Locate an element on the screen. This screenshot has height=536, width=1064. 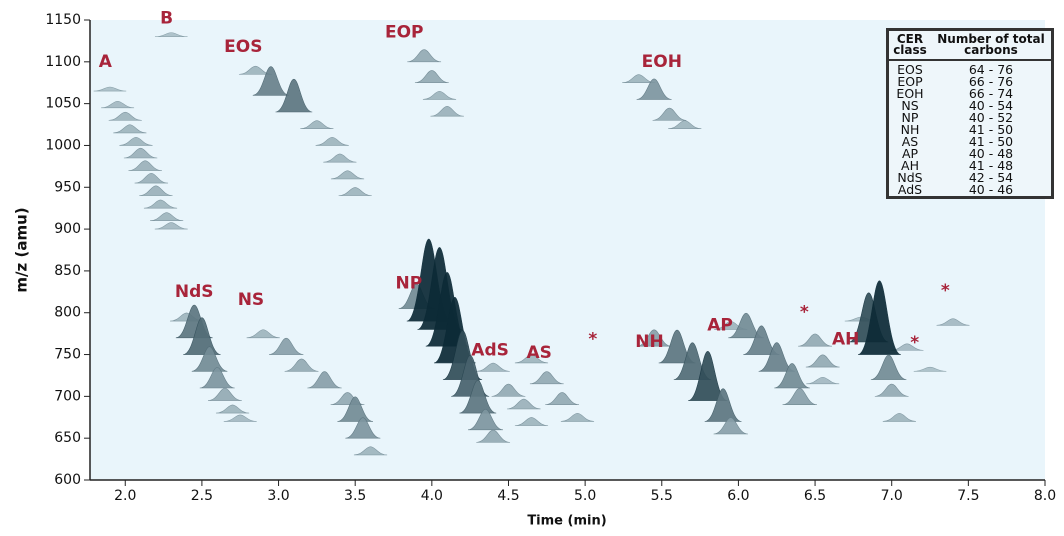
table-cell: NH is located at coordinates (910, 129).